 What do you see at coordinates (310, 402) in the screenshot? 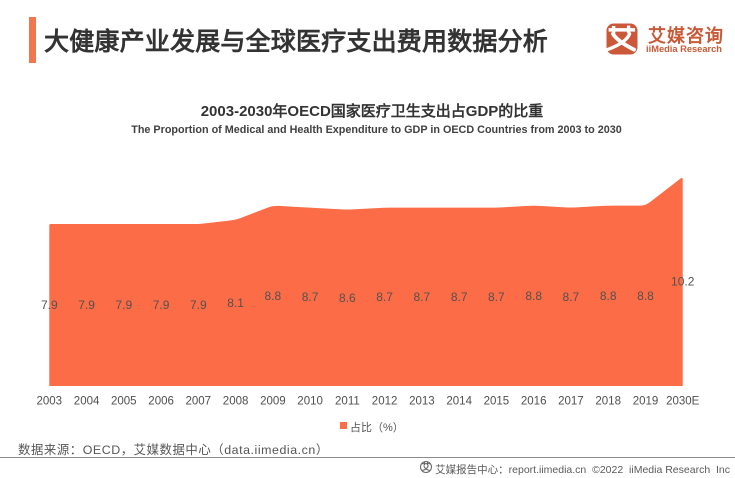
I see `svg-text: 2010` at bounding box center [310, 402].